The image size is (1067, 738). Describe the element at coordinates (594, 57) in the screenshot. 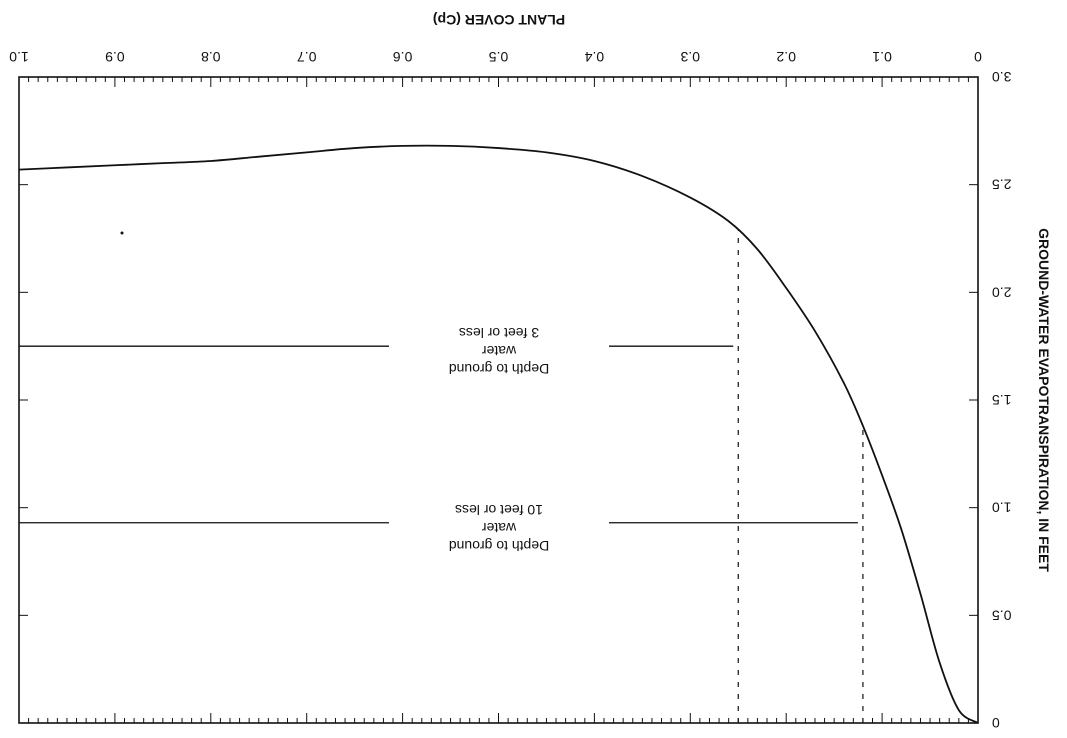

I see `x-tick-label: 0.4` at that location.